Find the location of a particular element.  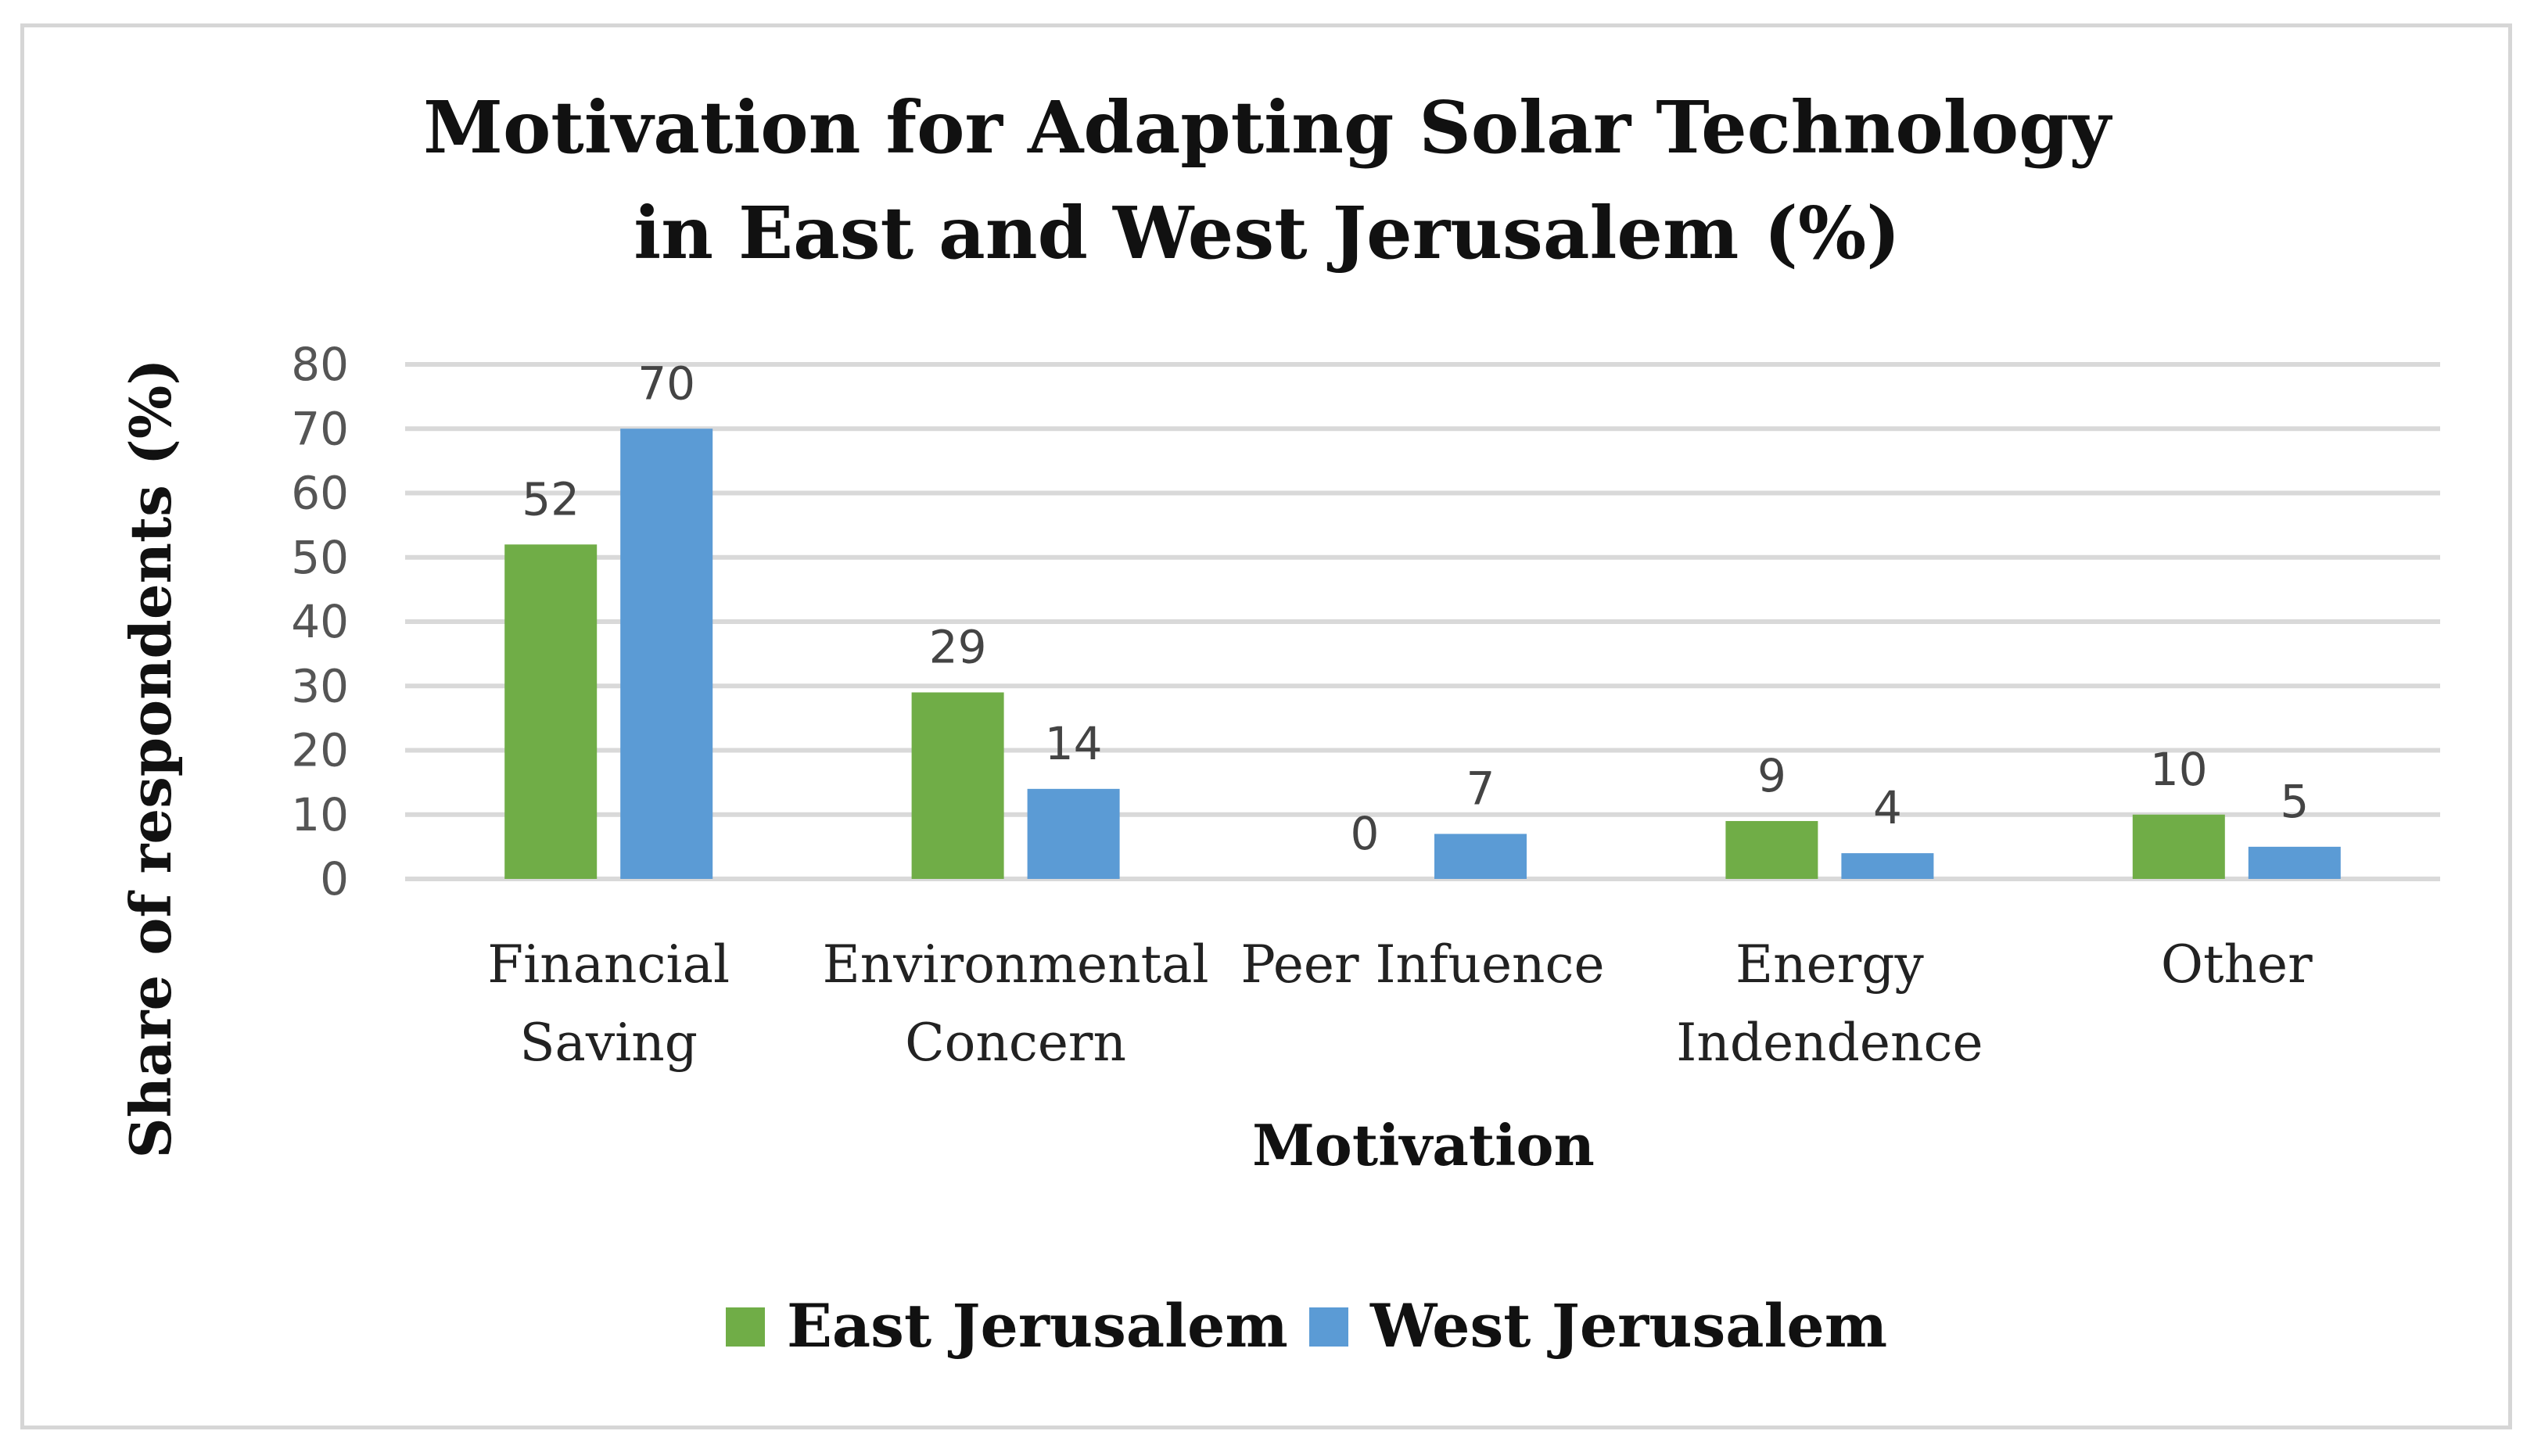

y-tick-label: 50 is located at coordinates (320, 557).